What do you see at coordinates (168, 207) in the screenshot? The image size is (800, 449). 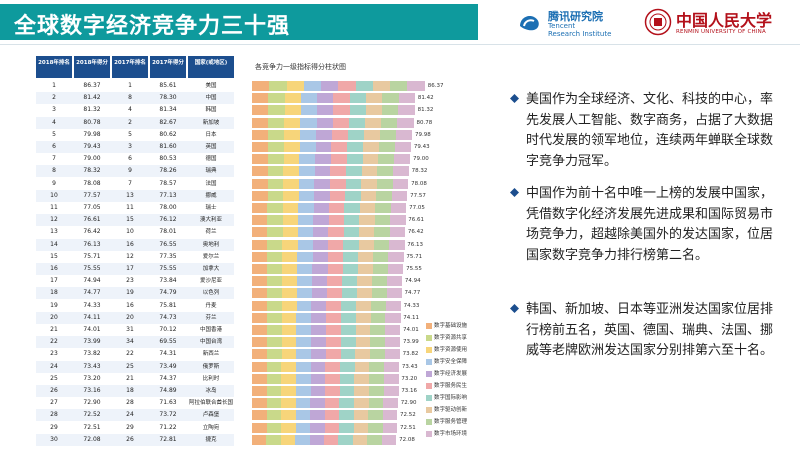 I see `cell-score-2017: 78.00` at bounding box center [168, 207].